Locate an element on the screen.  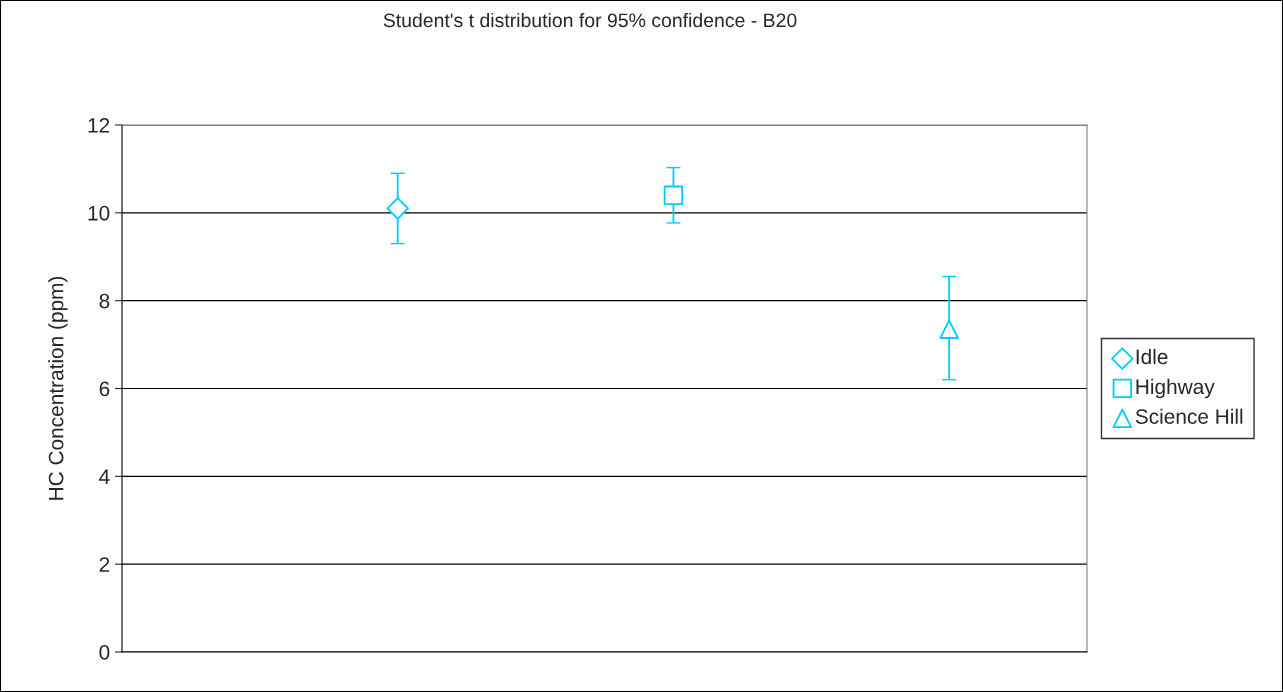
y-tick-label: 4 is located at coordinates (104, 476).